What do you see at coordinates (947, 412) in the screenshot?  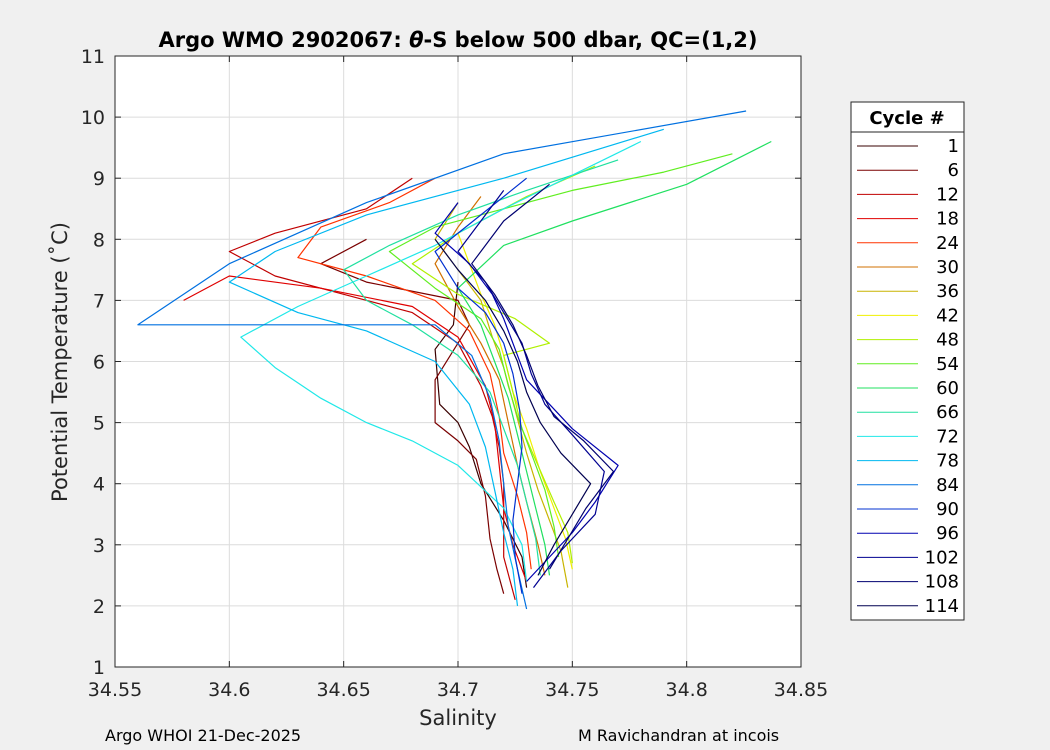 I see `legend-label-66: 66` at bounding box center [947, 412].